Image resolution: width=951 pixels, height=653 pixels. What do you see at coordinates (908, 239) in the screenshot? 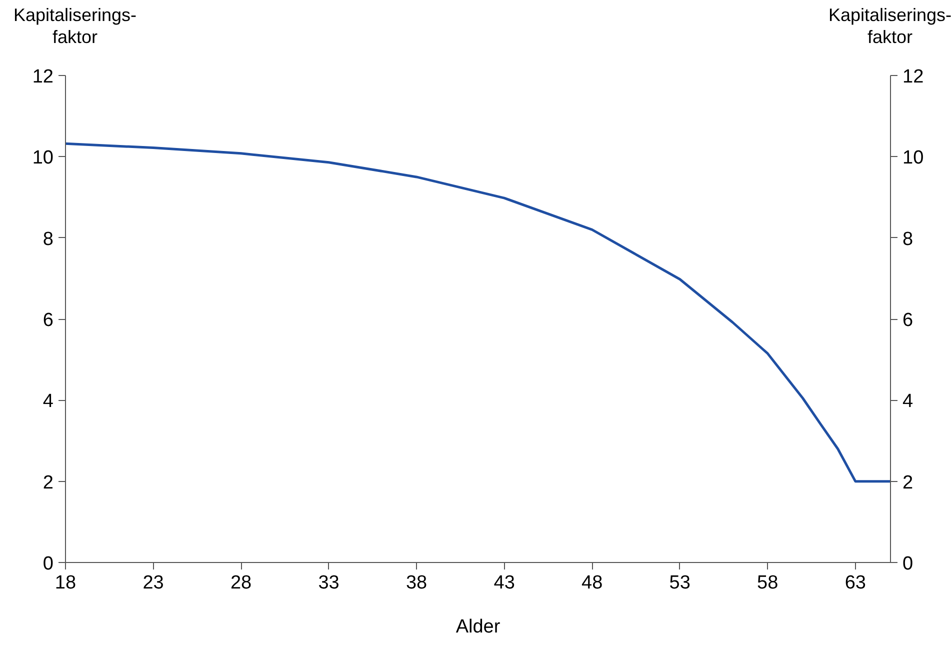
I see `y2-tick-label: 8` at bounding box center [908, 239].